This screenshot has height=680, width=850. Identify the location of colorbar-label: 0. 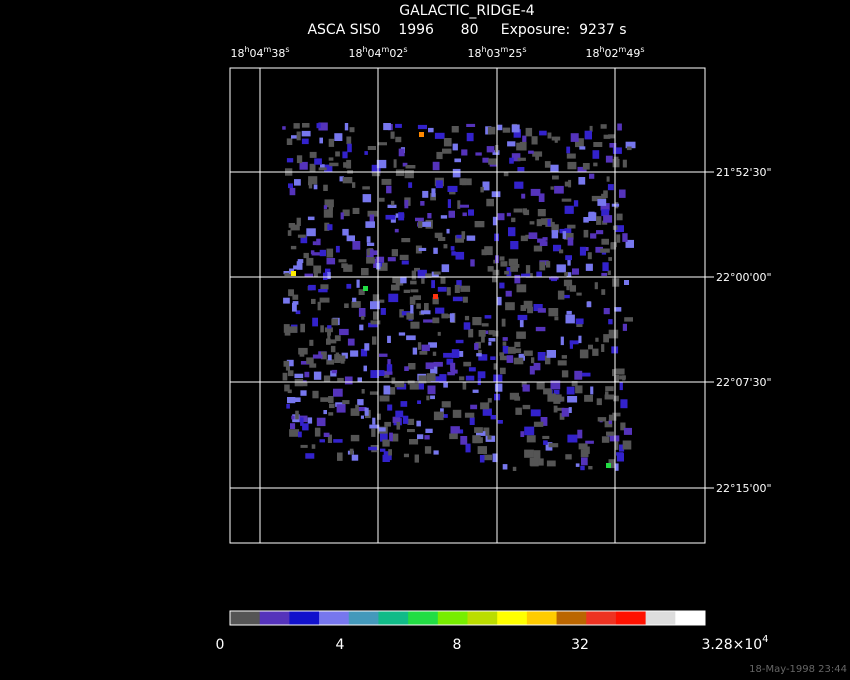
(220, 645).